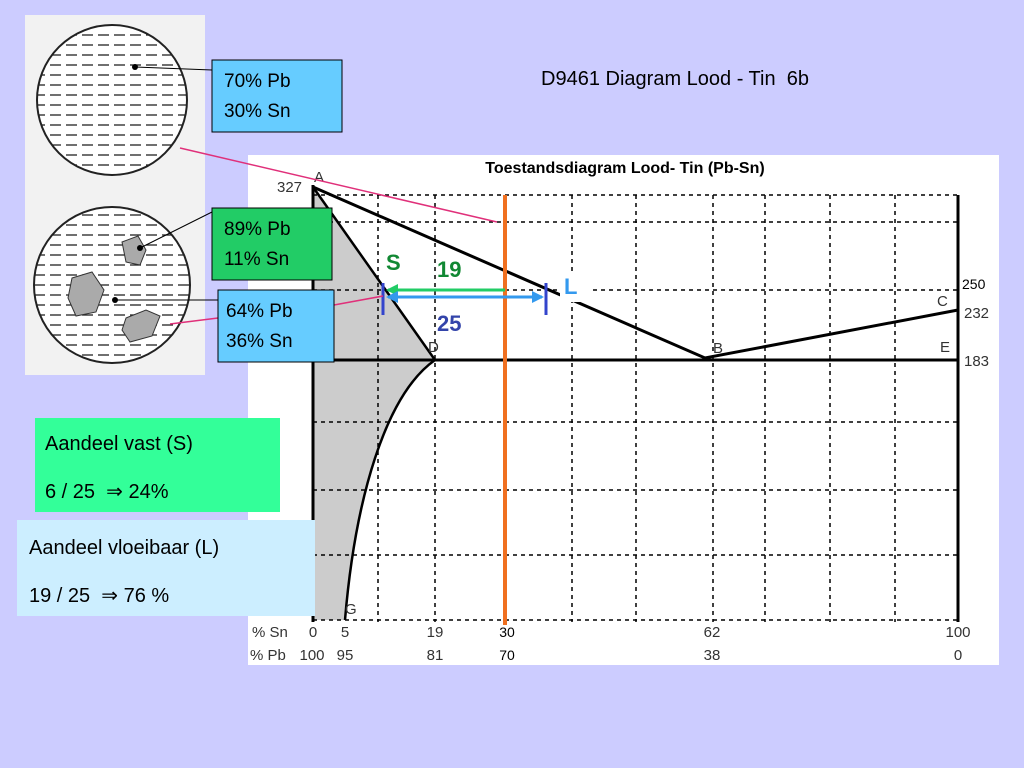  Describe the element at coordinates (624, 168) in the screenshot. I see `diagram-title: Toestandsdiagram Lood- Tin (Pb-Sn)` at that location.